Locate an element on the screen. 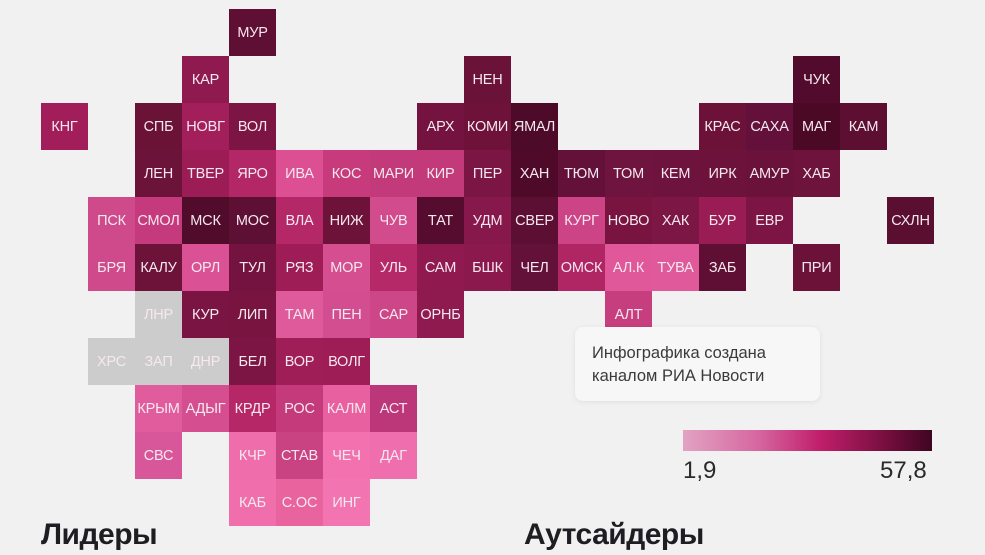 The height and width of the screenshot is (555, 985). region-tile: ХАБ is located at coordinates (816, 173).